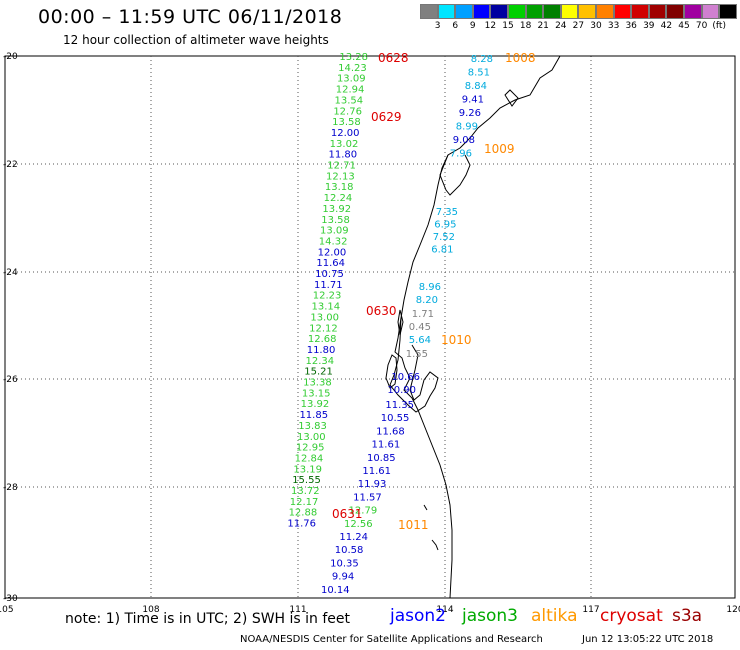 This screenshot has width=740, height=650. I want to click on swh-value-sharkbay: 8.20, so click(427, 300).